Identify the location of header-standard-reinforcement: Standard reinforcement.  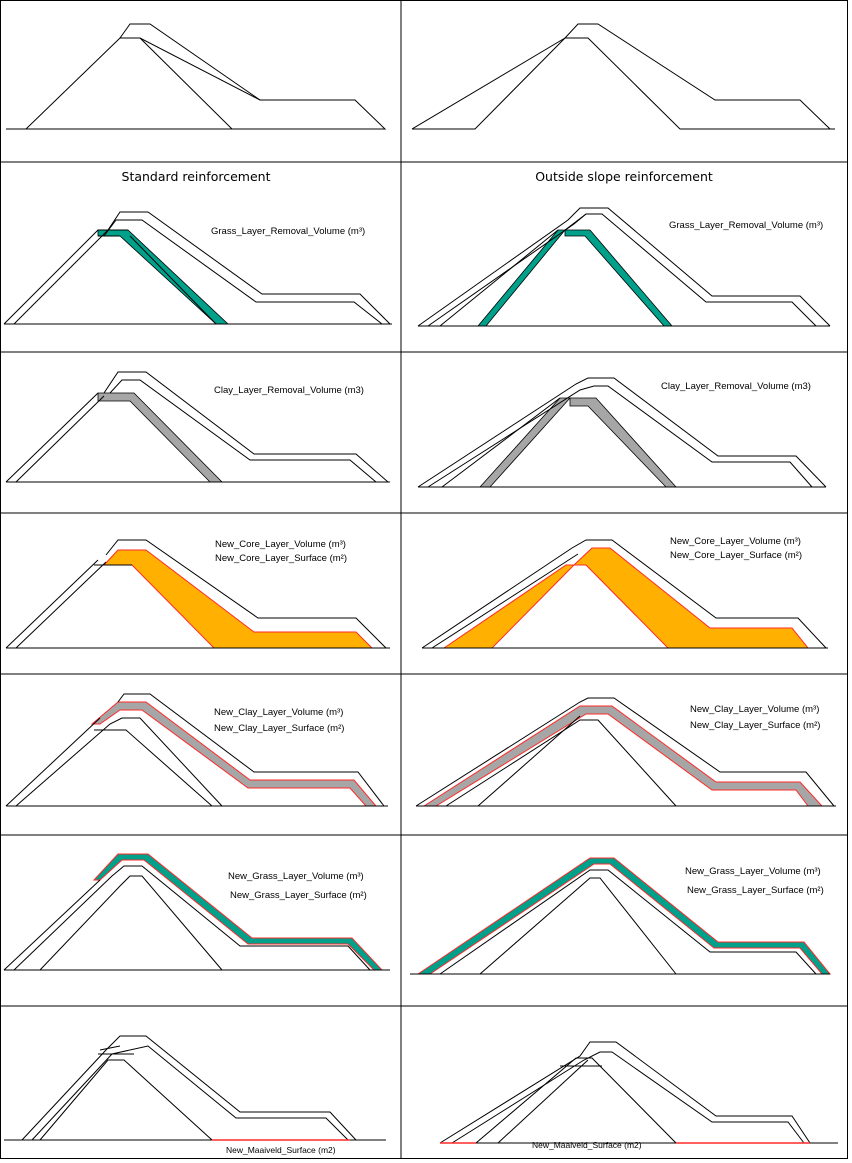
(196, 176).